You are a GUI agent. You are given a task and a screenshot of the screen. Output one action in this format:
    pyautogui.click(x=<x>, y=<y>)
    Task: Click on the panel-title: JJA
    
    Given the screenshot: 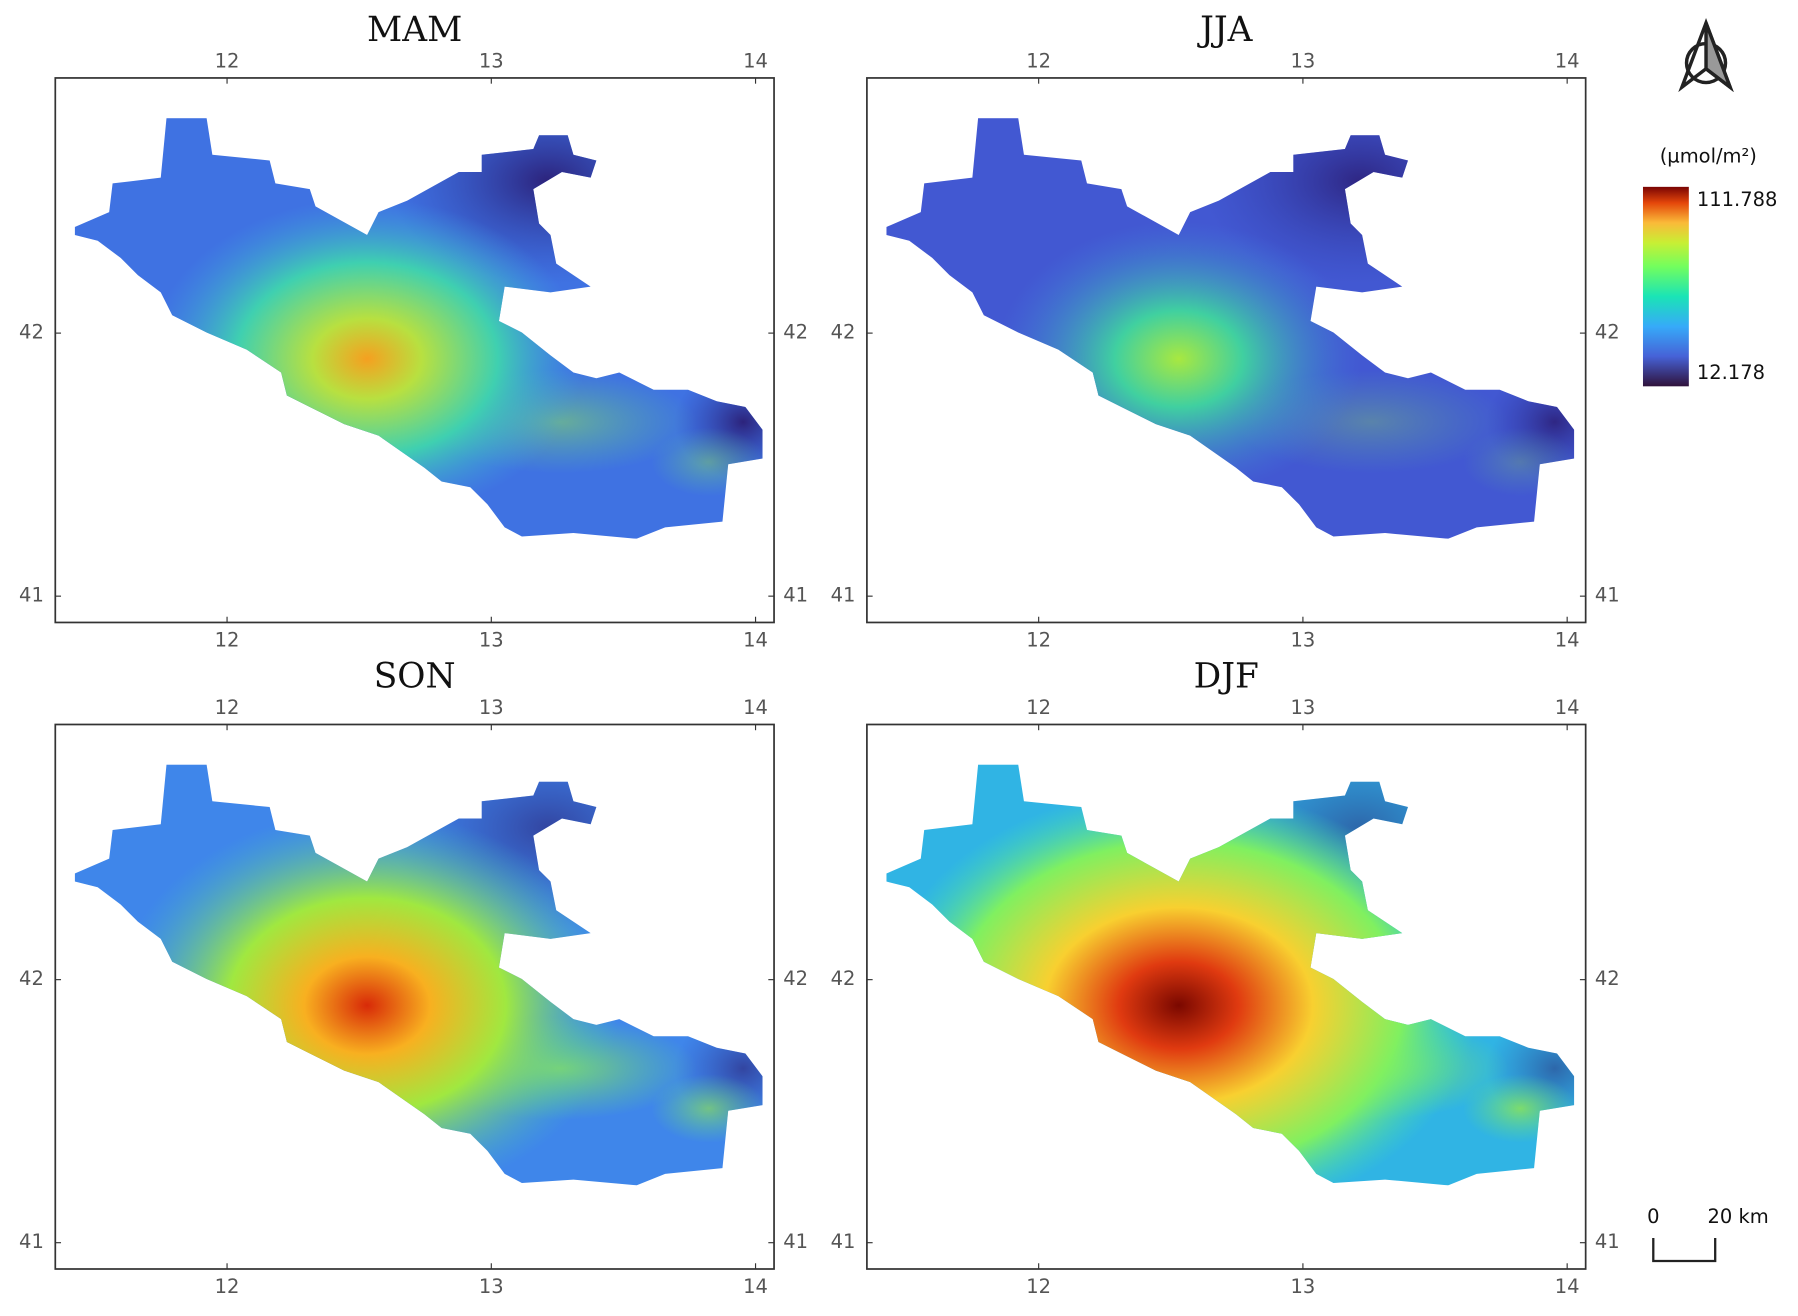 What is the action you would take?
    pyautogui.click(x=1225, y=30)
    